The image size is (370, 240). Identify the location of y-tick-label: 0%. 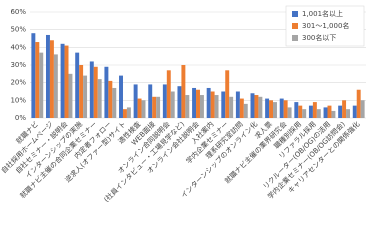
(20, 118).